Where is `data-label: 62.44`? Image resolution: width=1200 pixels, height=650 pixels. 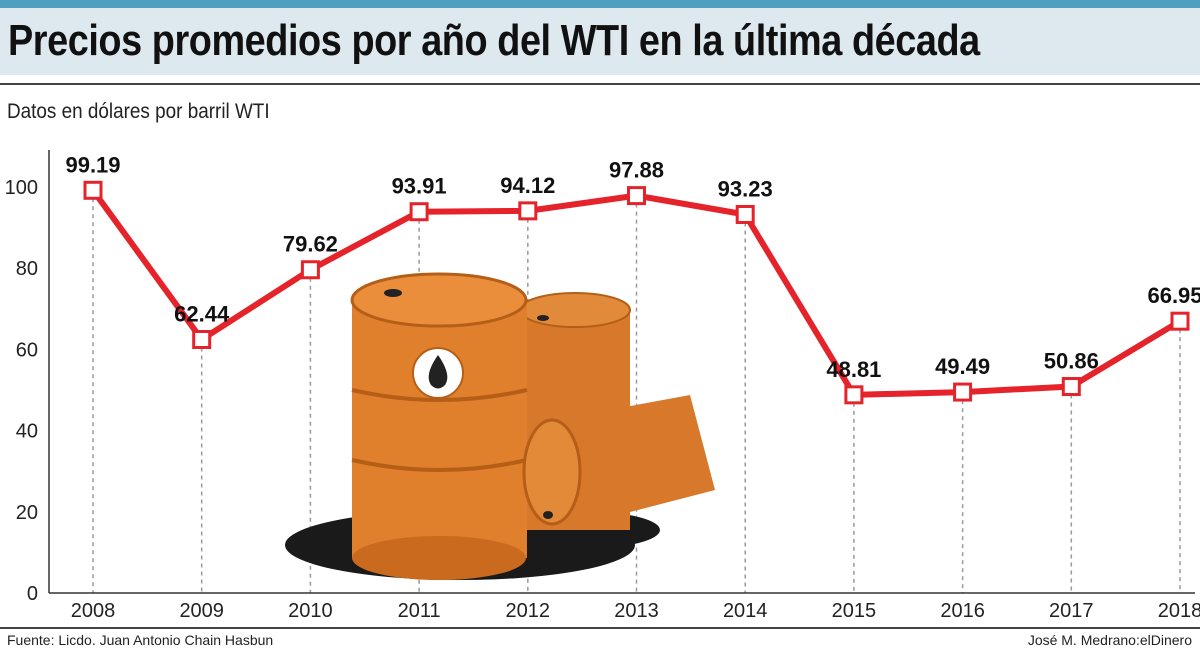 data-label: 62.44 is located at coordinates (202, 313).